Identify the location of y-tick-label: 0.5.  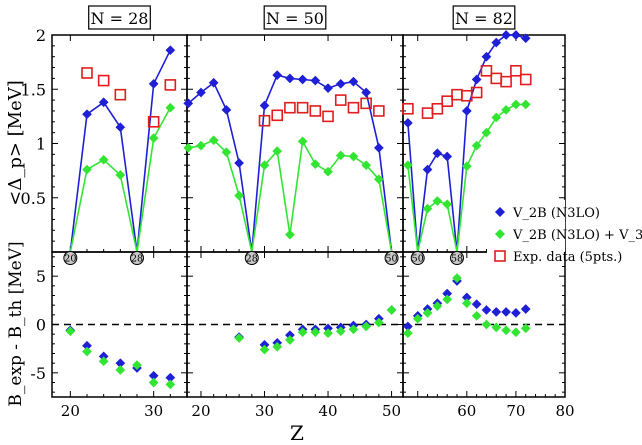
(33, 198).